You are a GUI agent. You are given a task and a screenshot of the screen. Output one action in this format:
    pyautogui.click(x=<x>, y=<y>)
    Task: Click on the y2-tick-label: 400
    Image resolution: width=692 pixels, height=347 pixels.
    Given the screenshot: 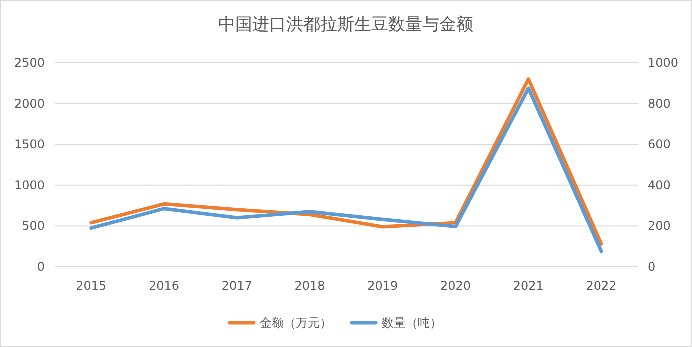 What is the action you would take?
    pyautogui.click(x=659, y=185)
    